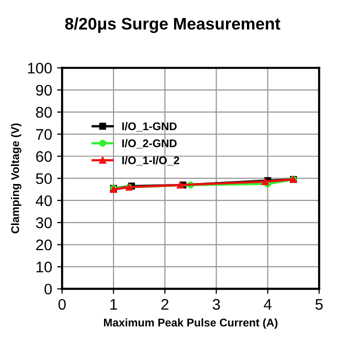 The width and height of the screenshot is (345, 348). Describe the element at coordinates (216, 304) in the screenshot. I see `x-tick-label: 3` at that location.